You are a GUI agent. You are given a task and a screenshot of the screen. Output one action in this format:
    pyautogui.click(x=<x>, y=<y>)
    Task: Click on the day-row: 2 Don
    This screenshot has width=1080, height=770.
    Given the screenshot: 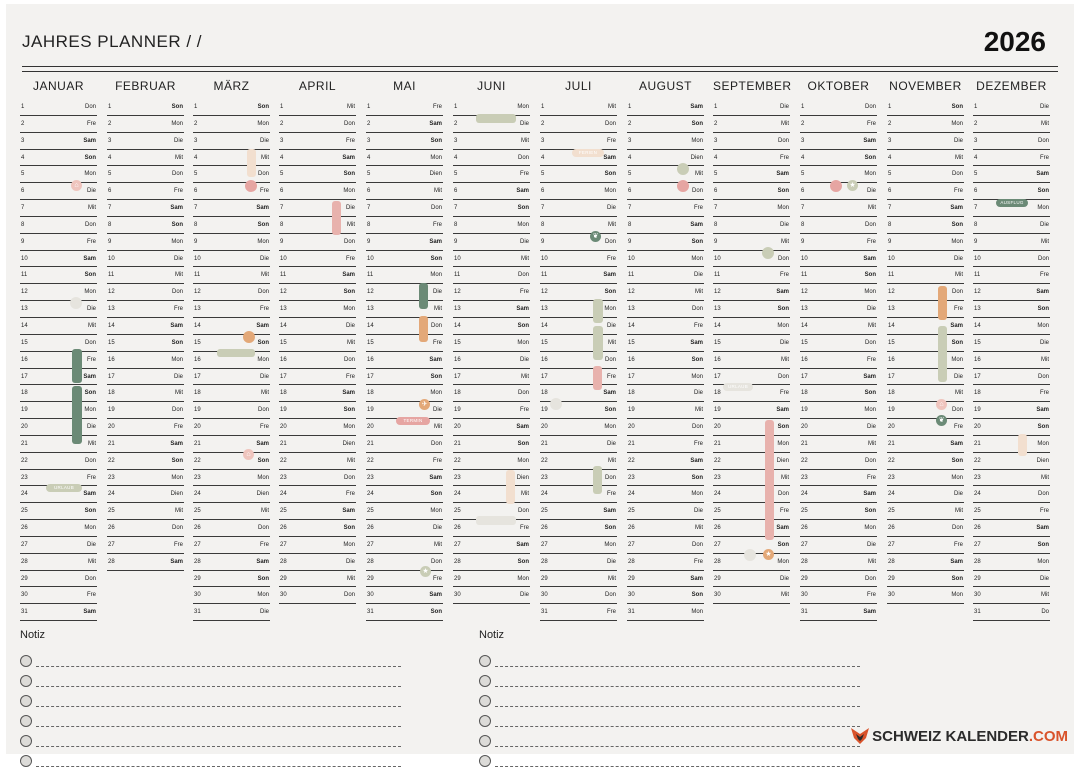 What is the action you would take?
    pyautogui.click(x=317, y=124)
    